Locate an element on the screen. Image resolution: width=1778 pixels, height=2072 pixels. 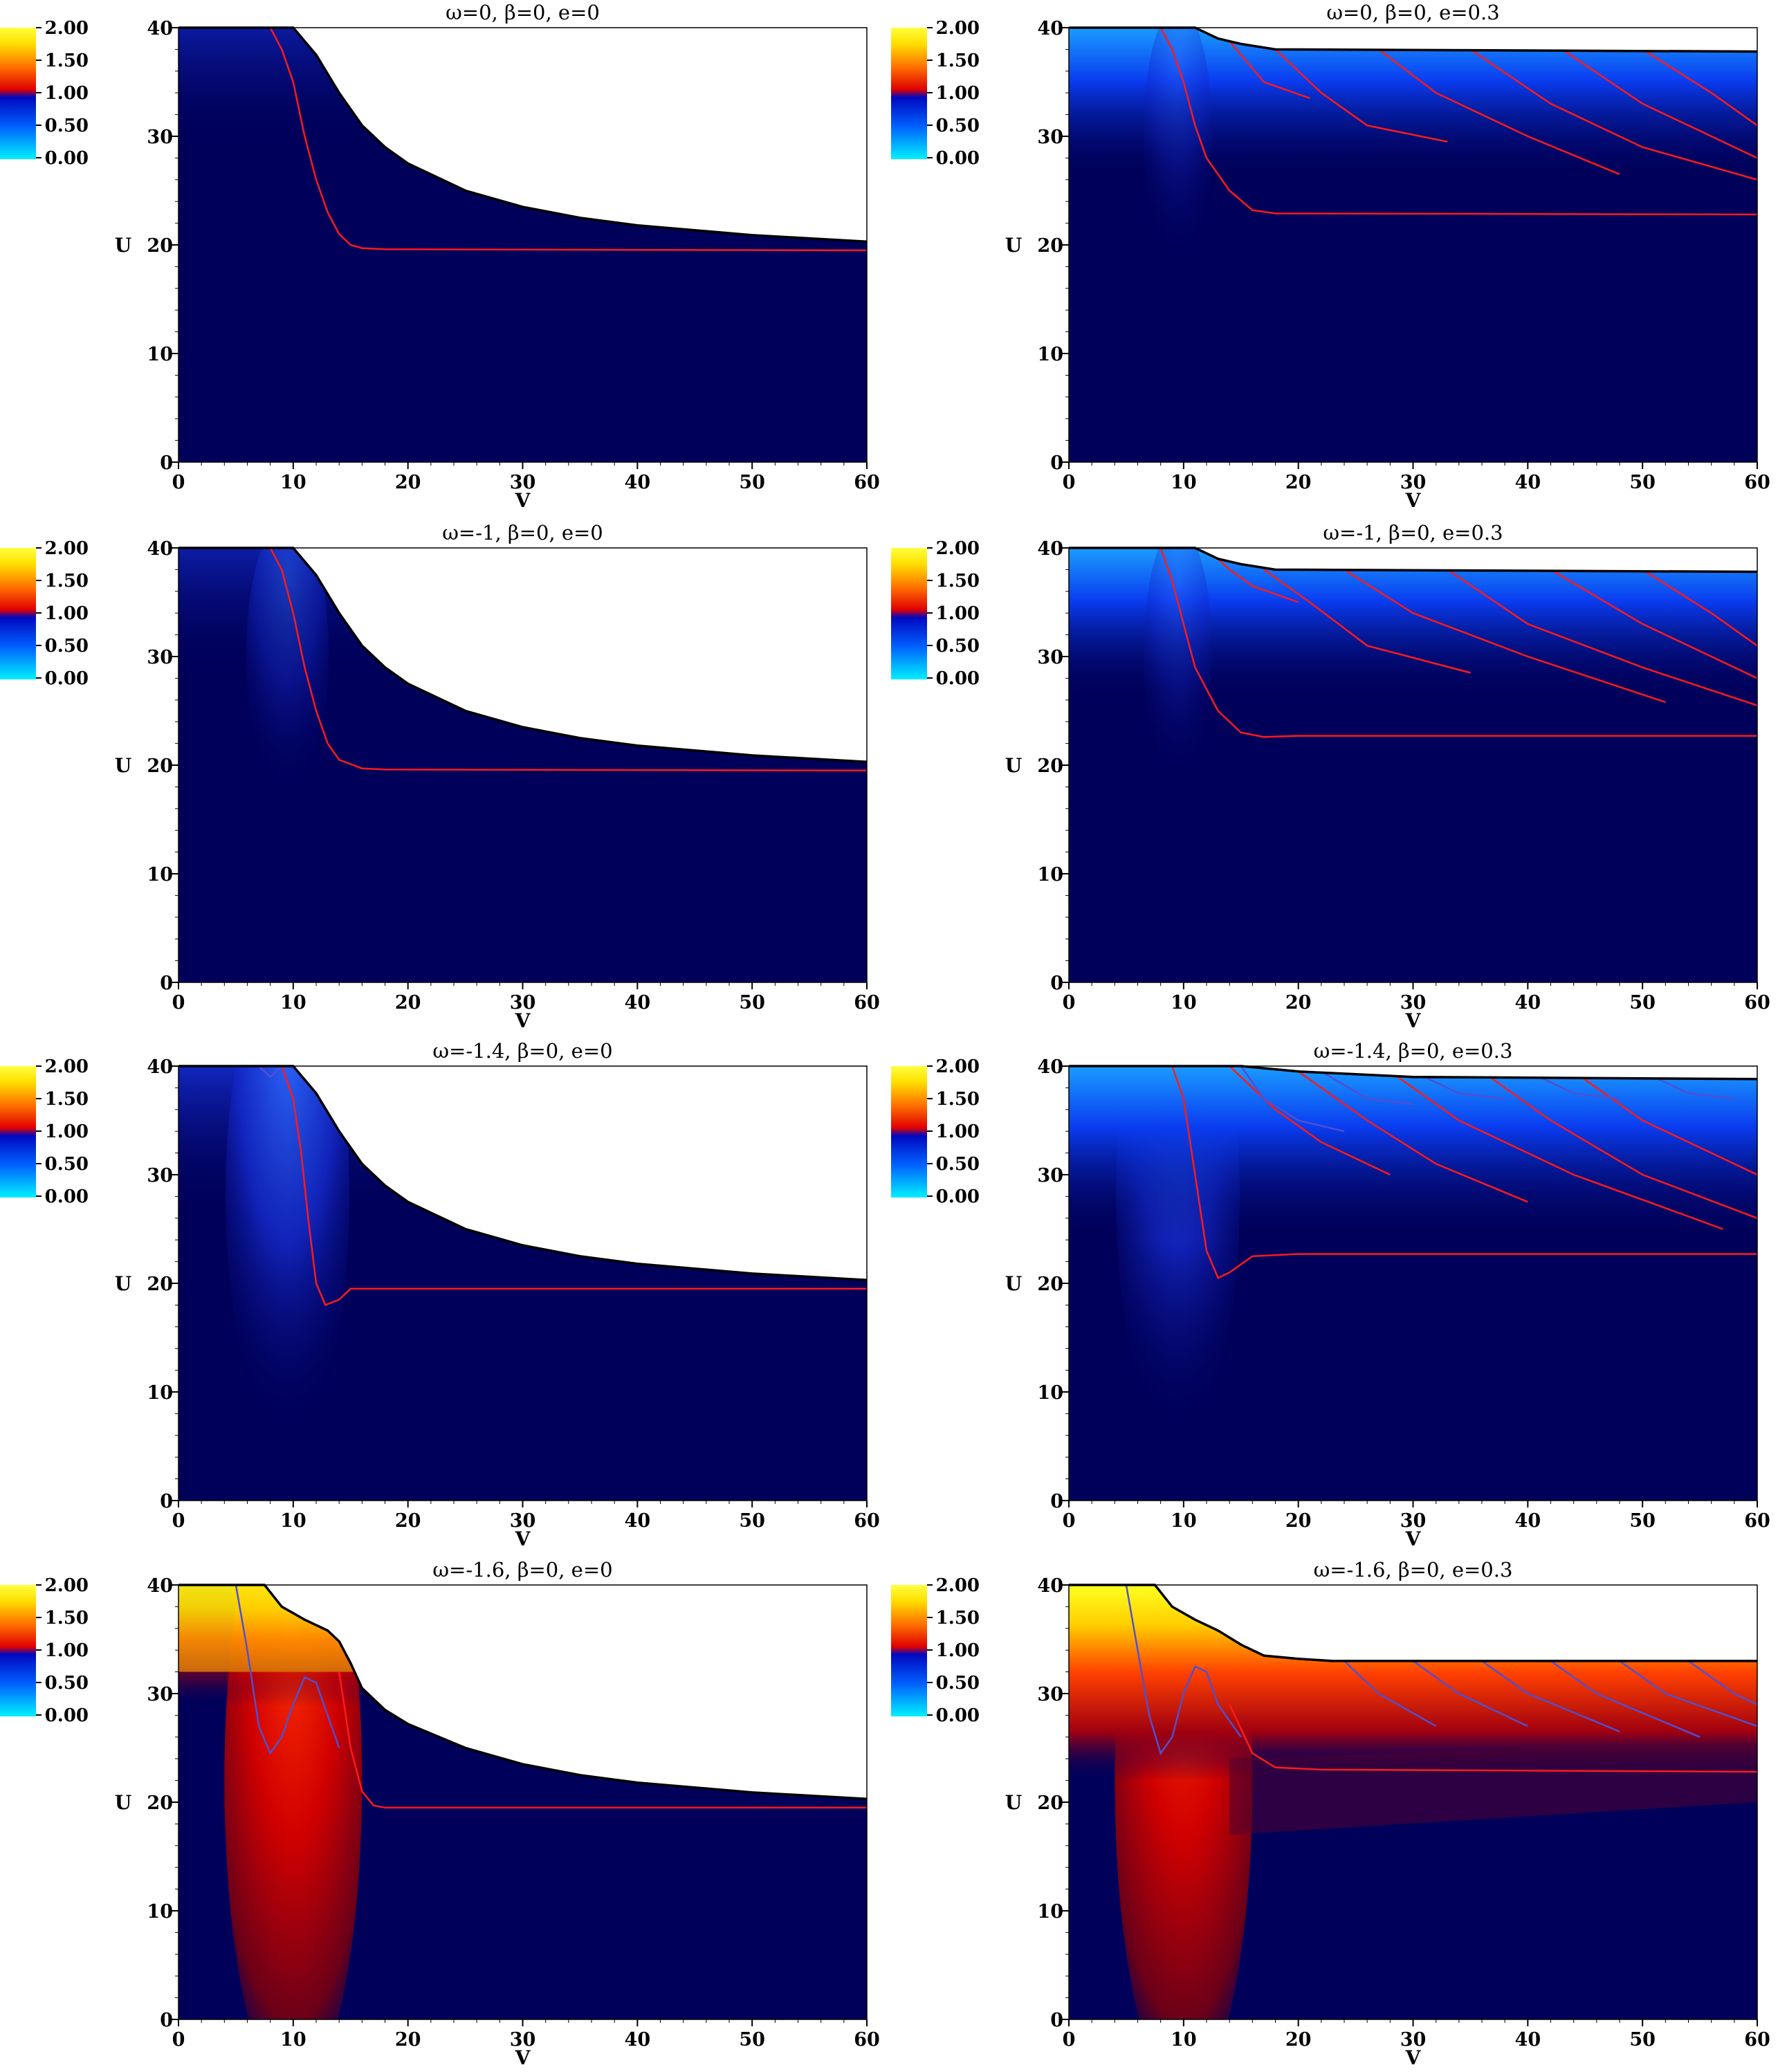
panel-title: ω=-1, β=0, e=0 is located at coordinates (522, 533).